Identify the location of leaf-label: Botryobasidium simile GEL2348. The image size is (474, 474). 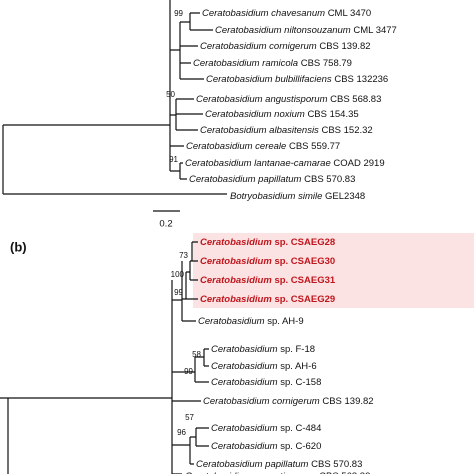
(297, 196).